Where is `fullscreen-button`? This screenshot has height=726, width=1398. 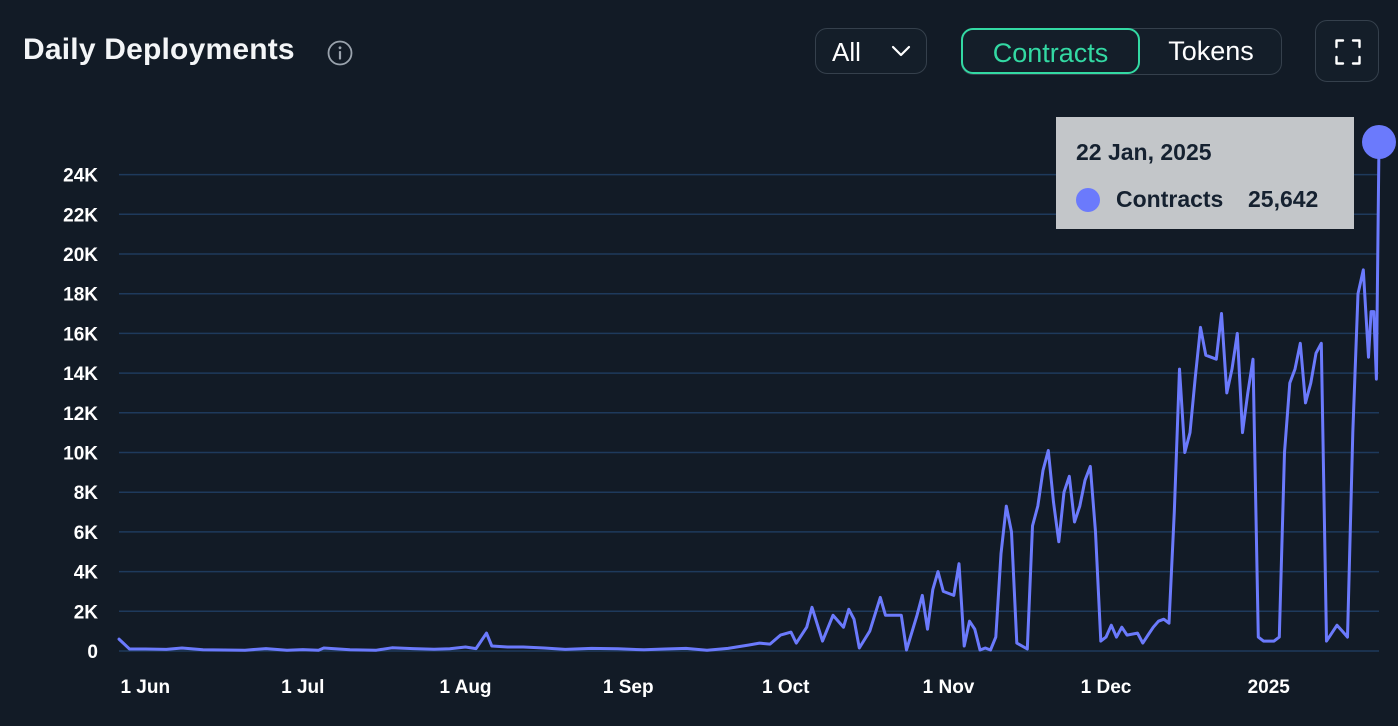 fullscreen-button is located at coordinates (1347, 51).